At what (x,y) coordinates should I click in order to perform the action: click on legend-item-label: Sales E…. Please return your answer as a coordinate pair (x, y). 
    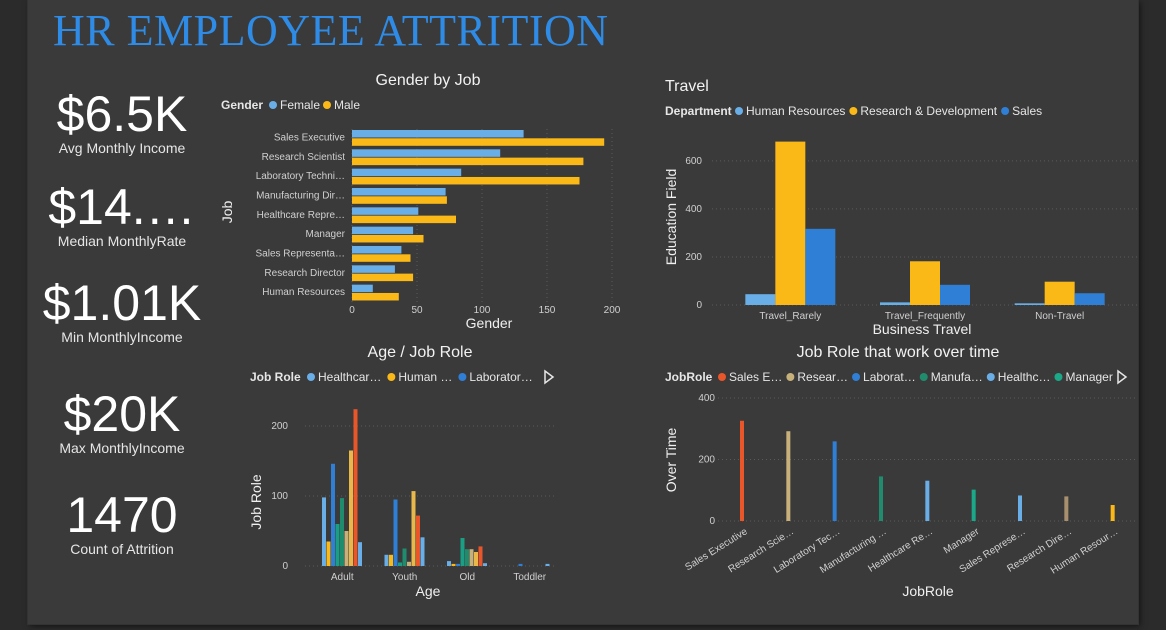
    Looking at the image, I should click on (755, 377).